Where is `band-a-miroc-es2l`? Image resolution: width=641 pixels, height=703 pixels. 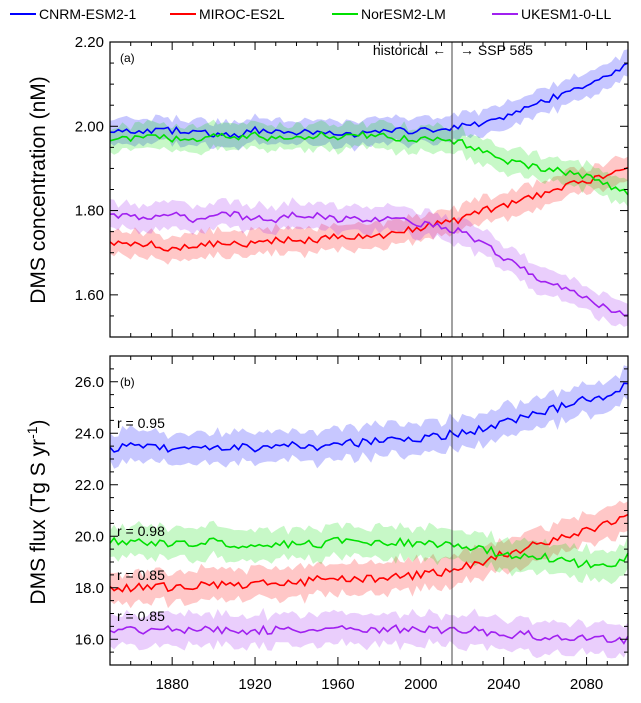 band-a-miroc-es2l is located at coordinates (369, 210).